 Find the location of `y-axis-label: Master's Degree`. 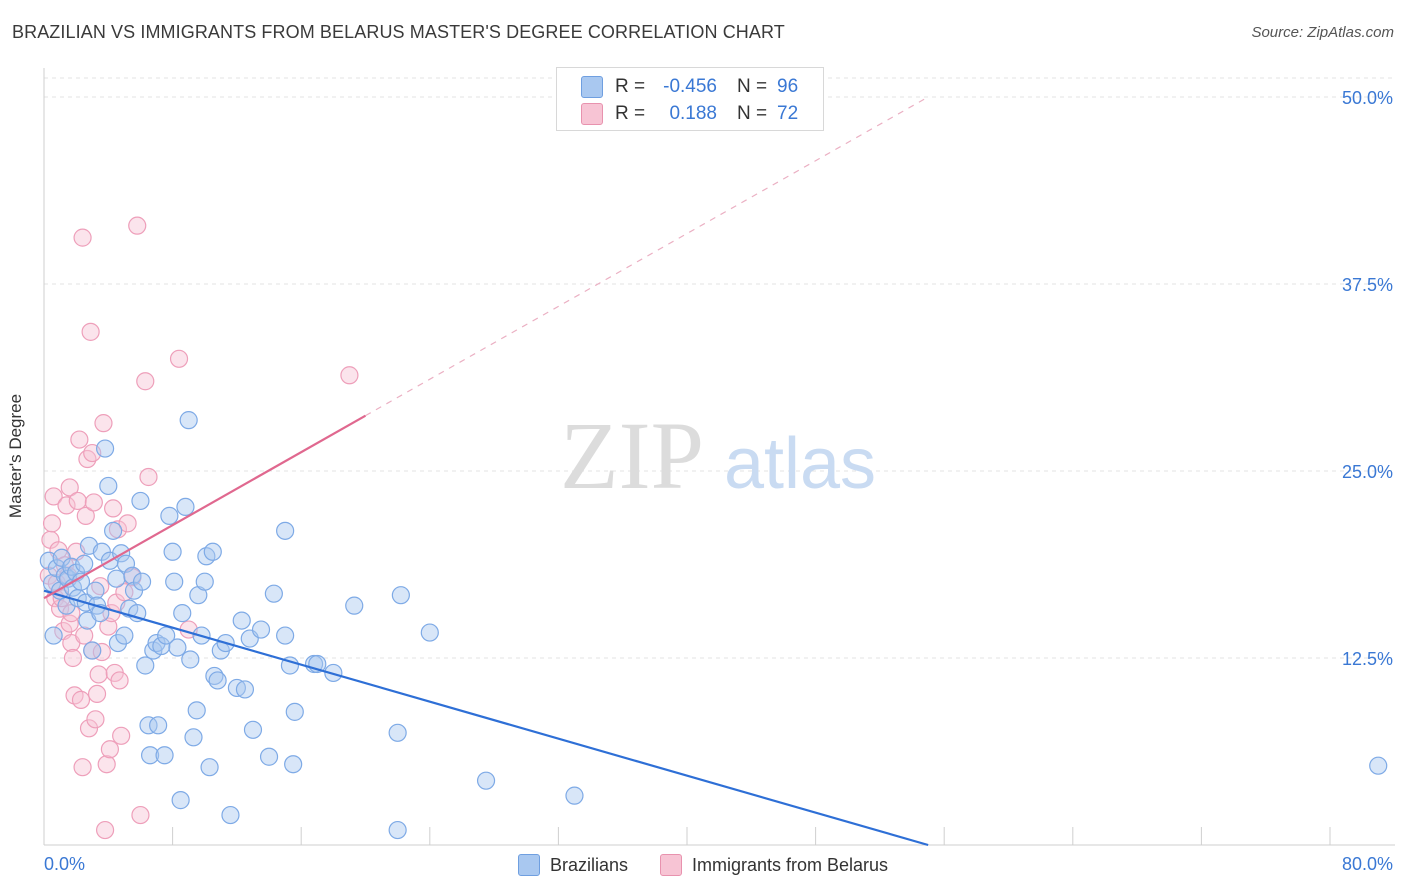

y-axis-label: Master's Degree is located at coordinates (15, 456).